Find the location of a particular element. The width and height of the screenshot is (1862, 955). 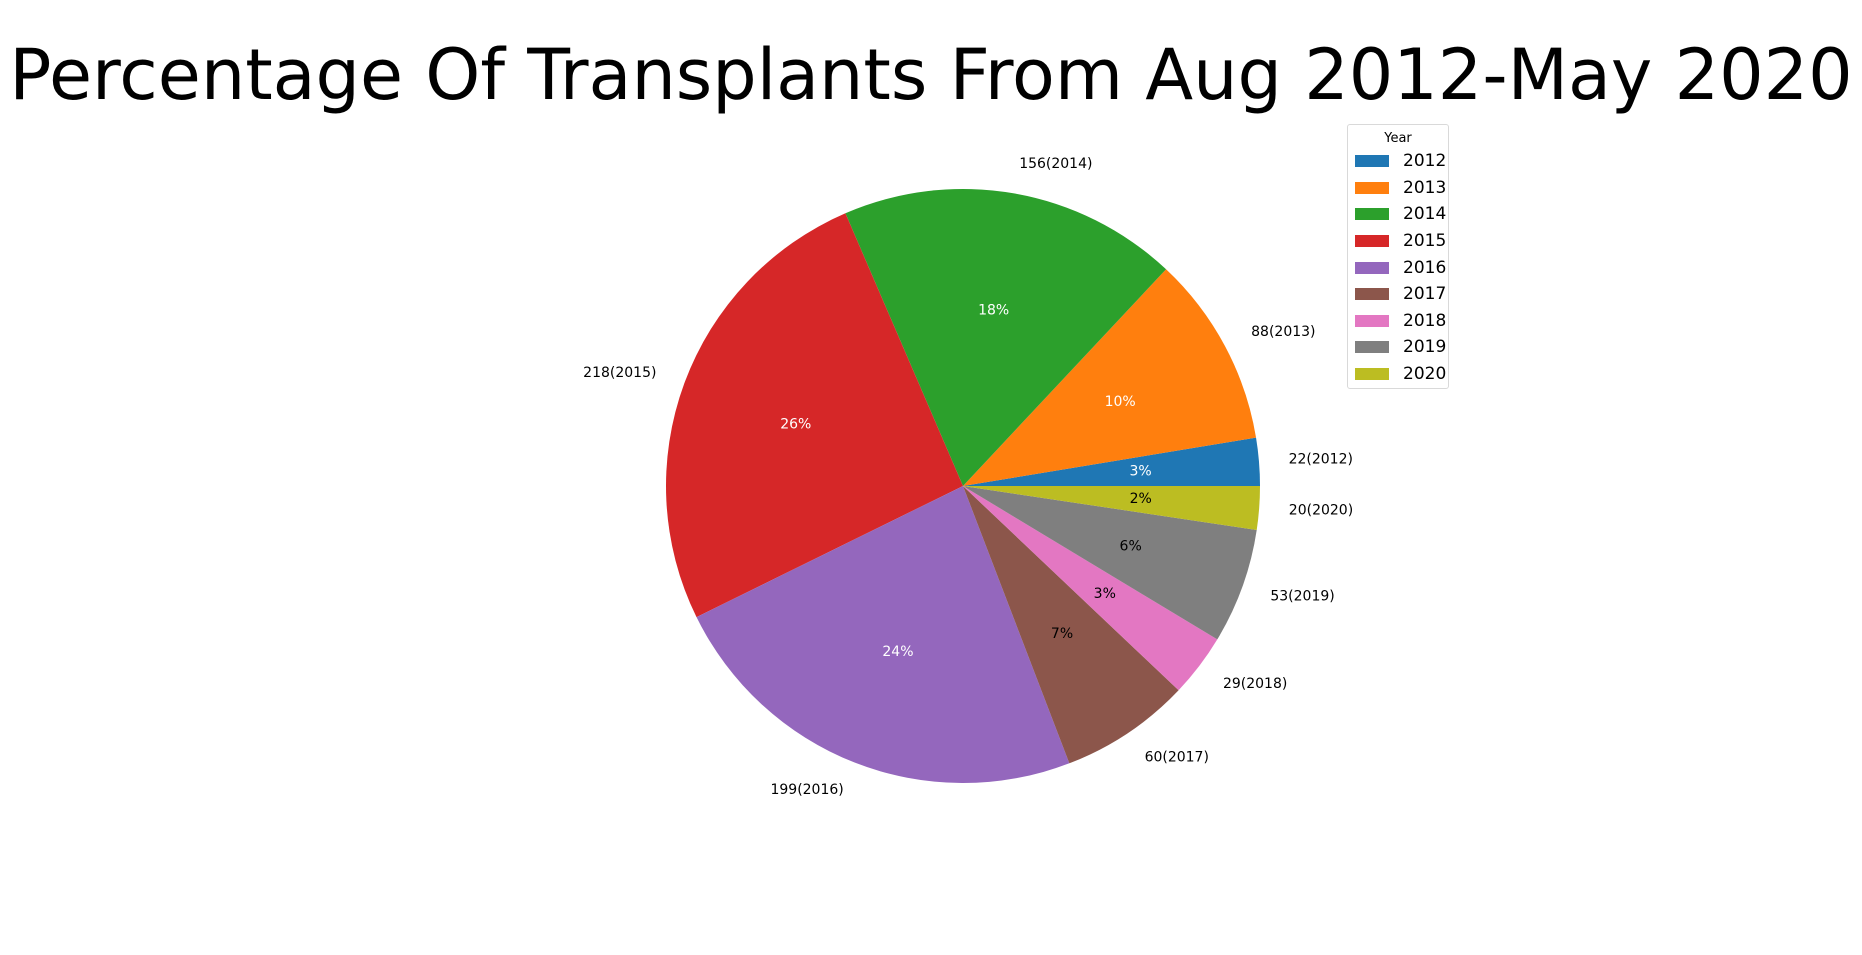

pie-slice-2014 is located at coordinates (1006, 337).